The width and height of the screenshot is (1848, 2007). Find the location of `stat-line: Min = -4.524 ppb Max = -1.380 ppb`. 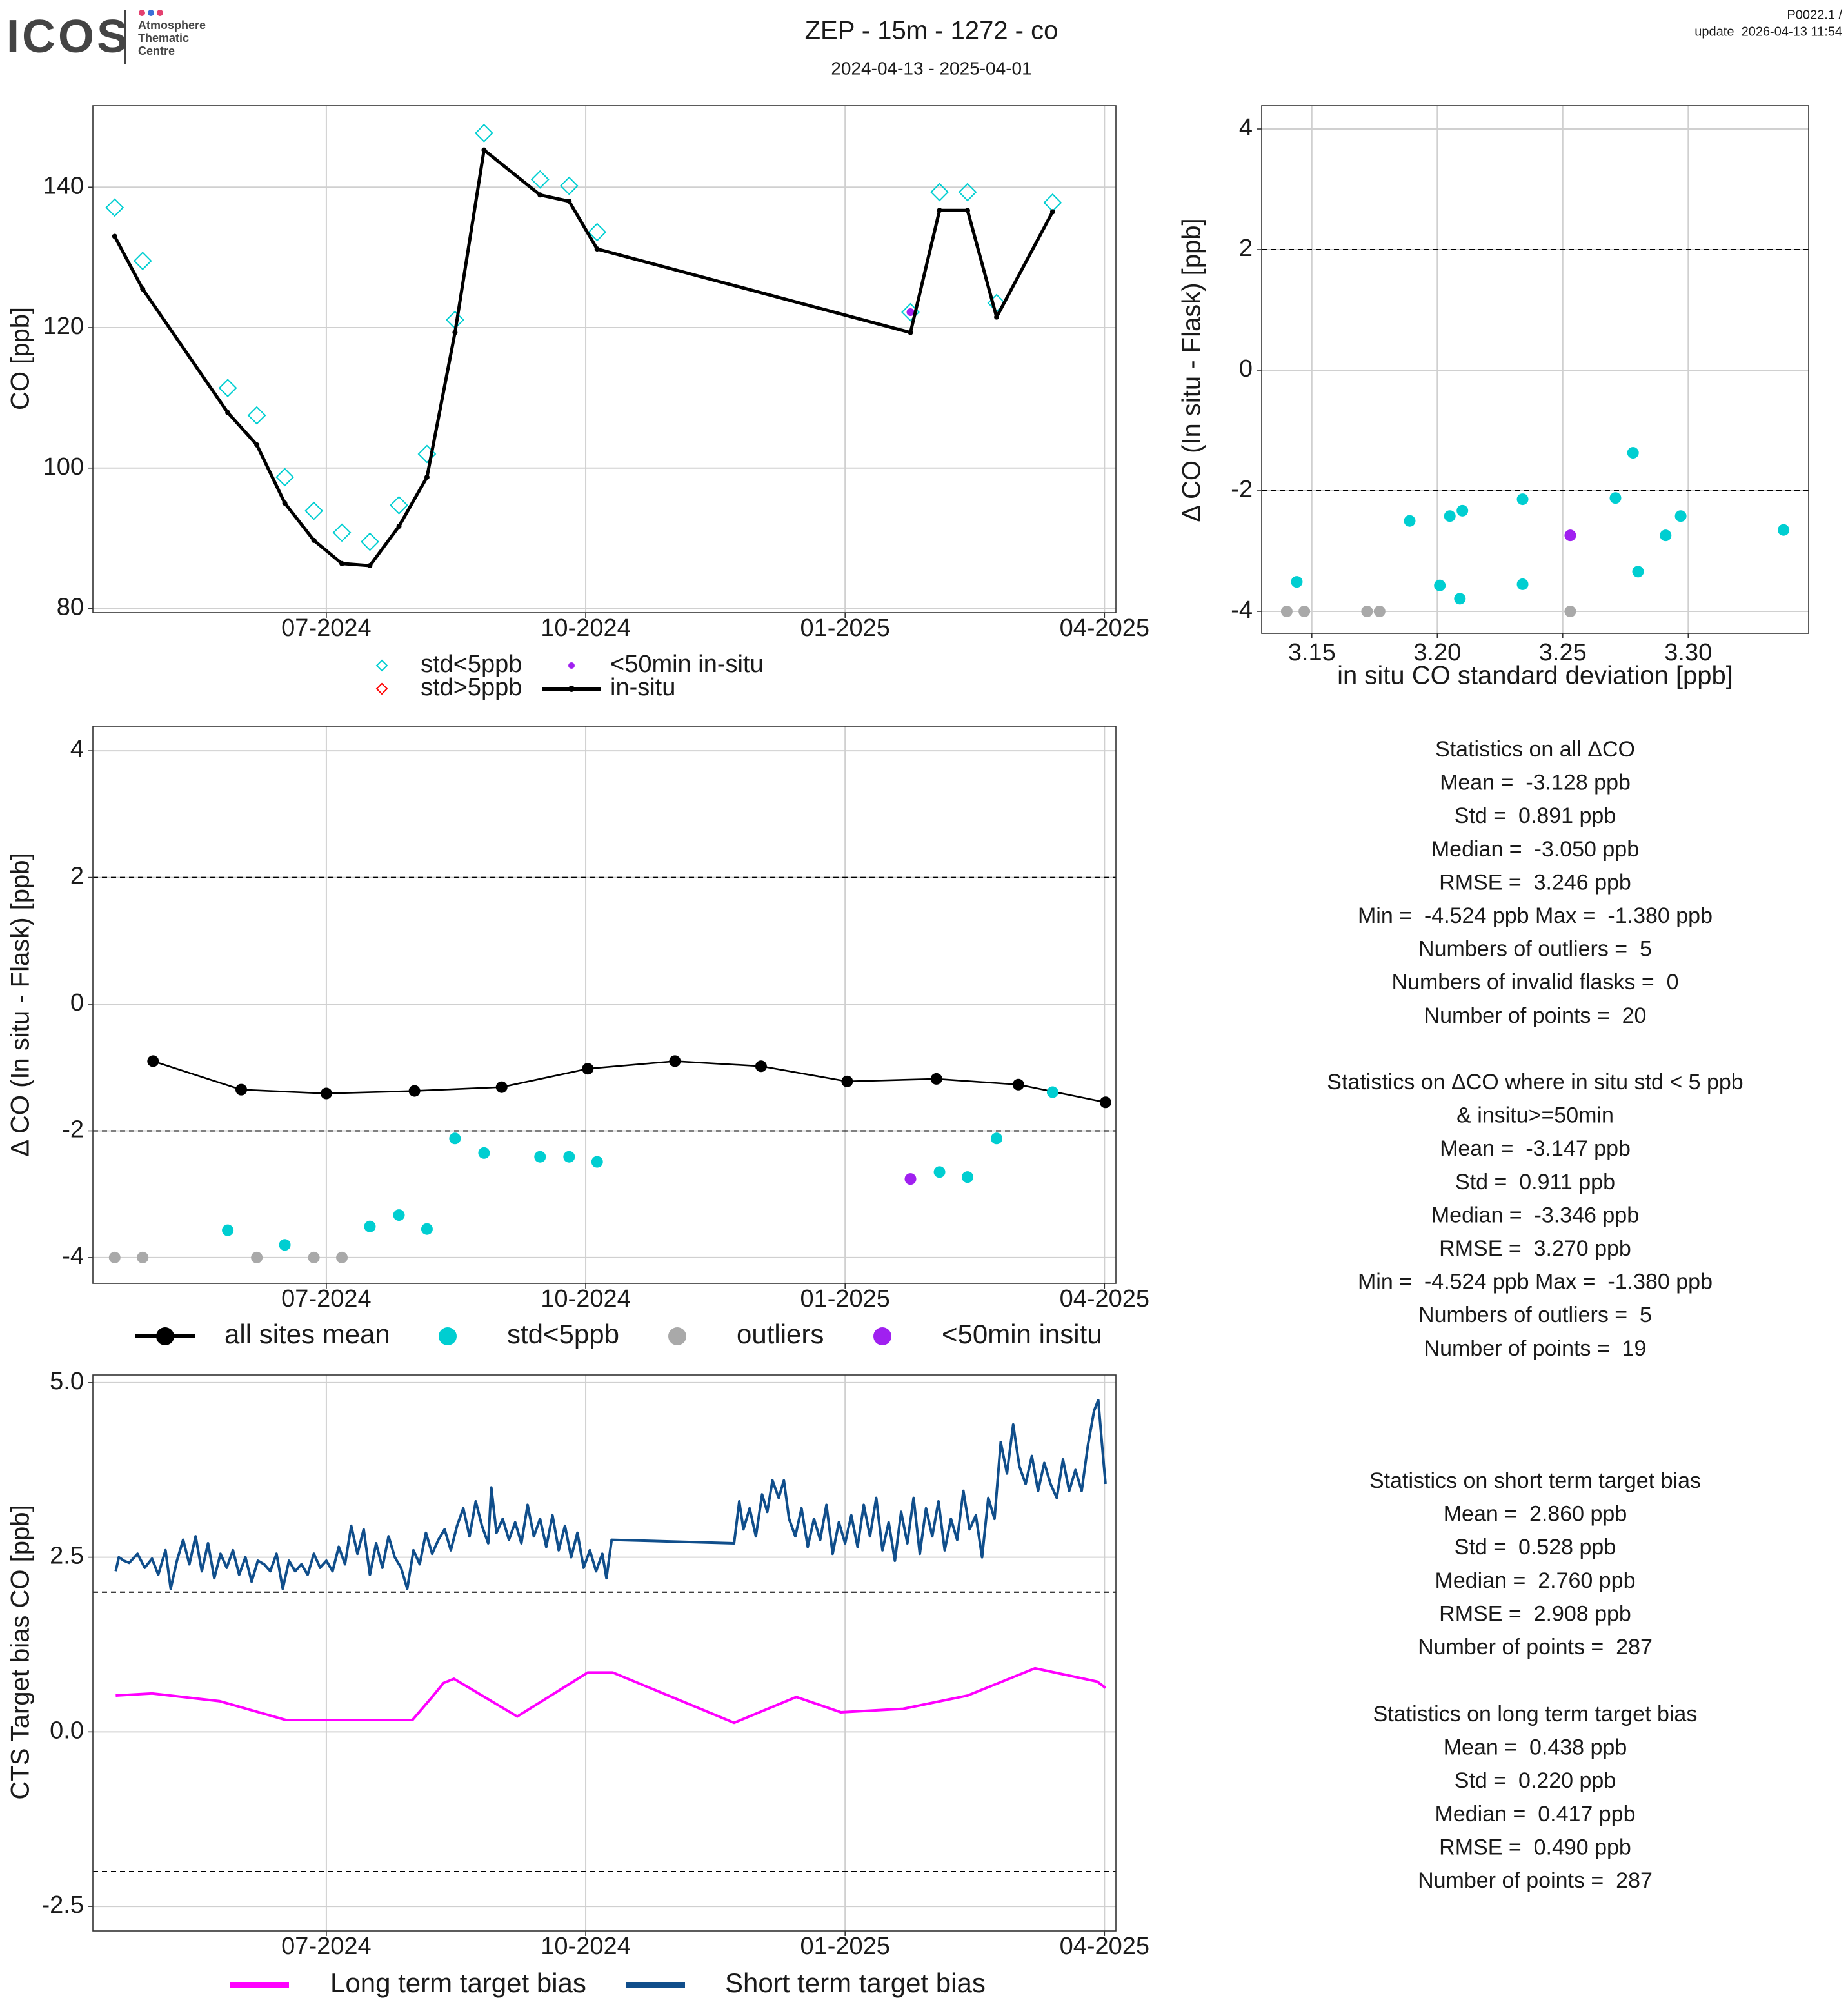

stat-line: Min = -4.524 ppb Max = -1.380 ppb is located at coordinates (1535, 916).